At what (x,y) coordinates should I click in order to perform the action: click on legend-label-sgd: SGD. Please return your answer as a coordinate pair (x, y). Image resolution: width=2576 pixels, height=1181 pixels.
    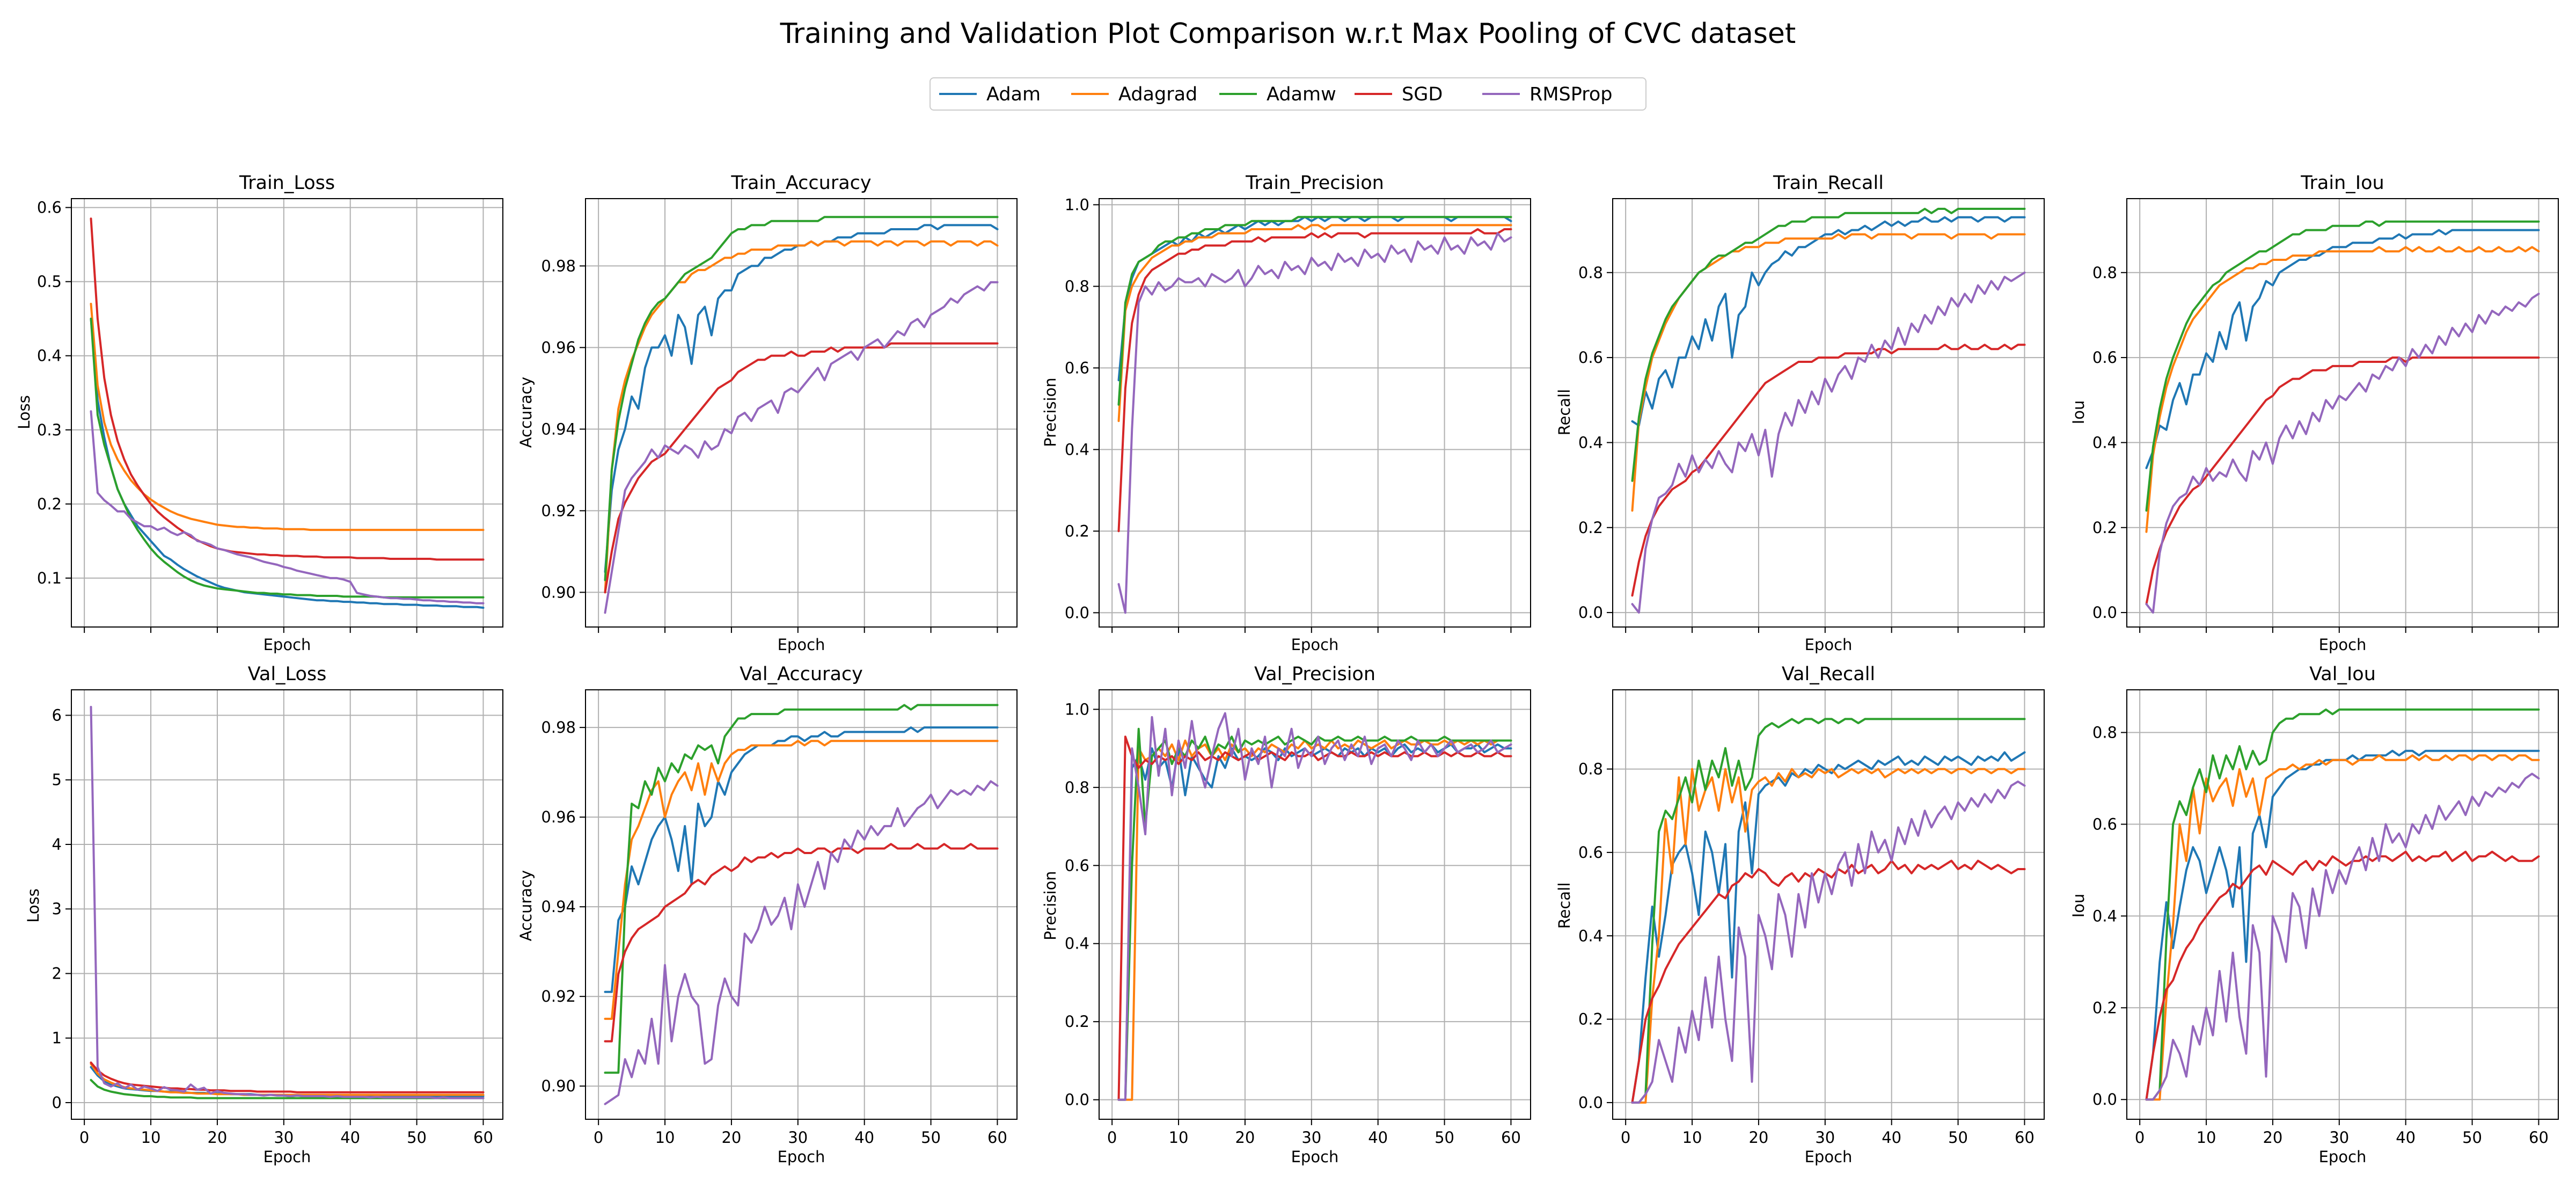
    Looking at the image, I should click on (1422, 95).